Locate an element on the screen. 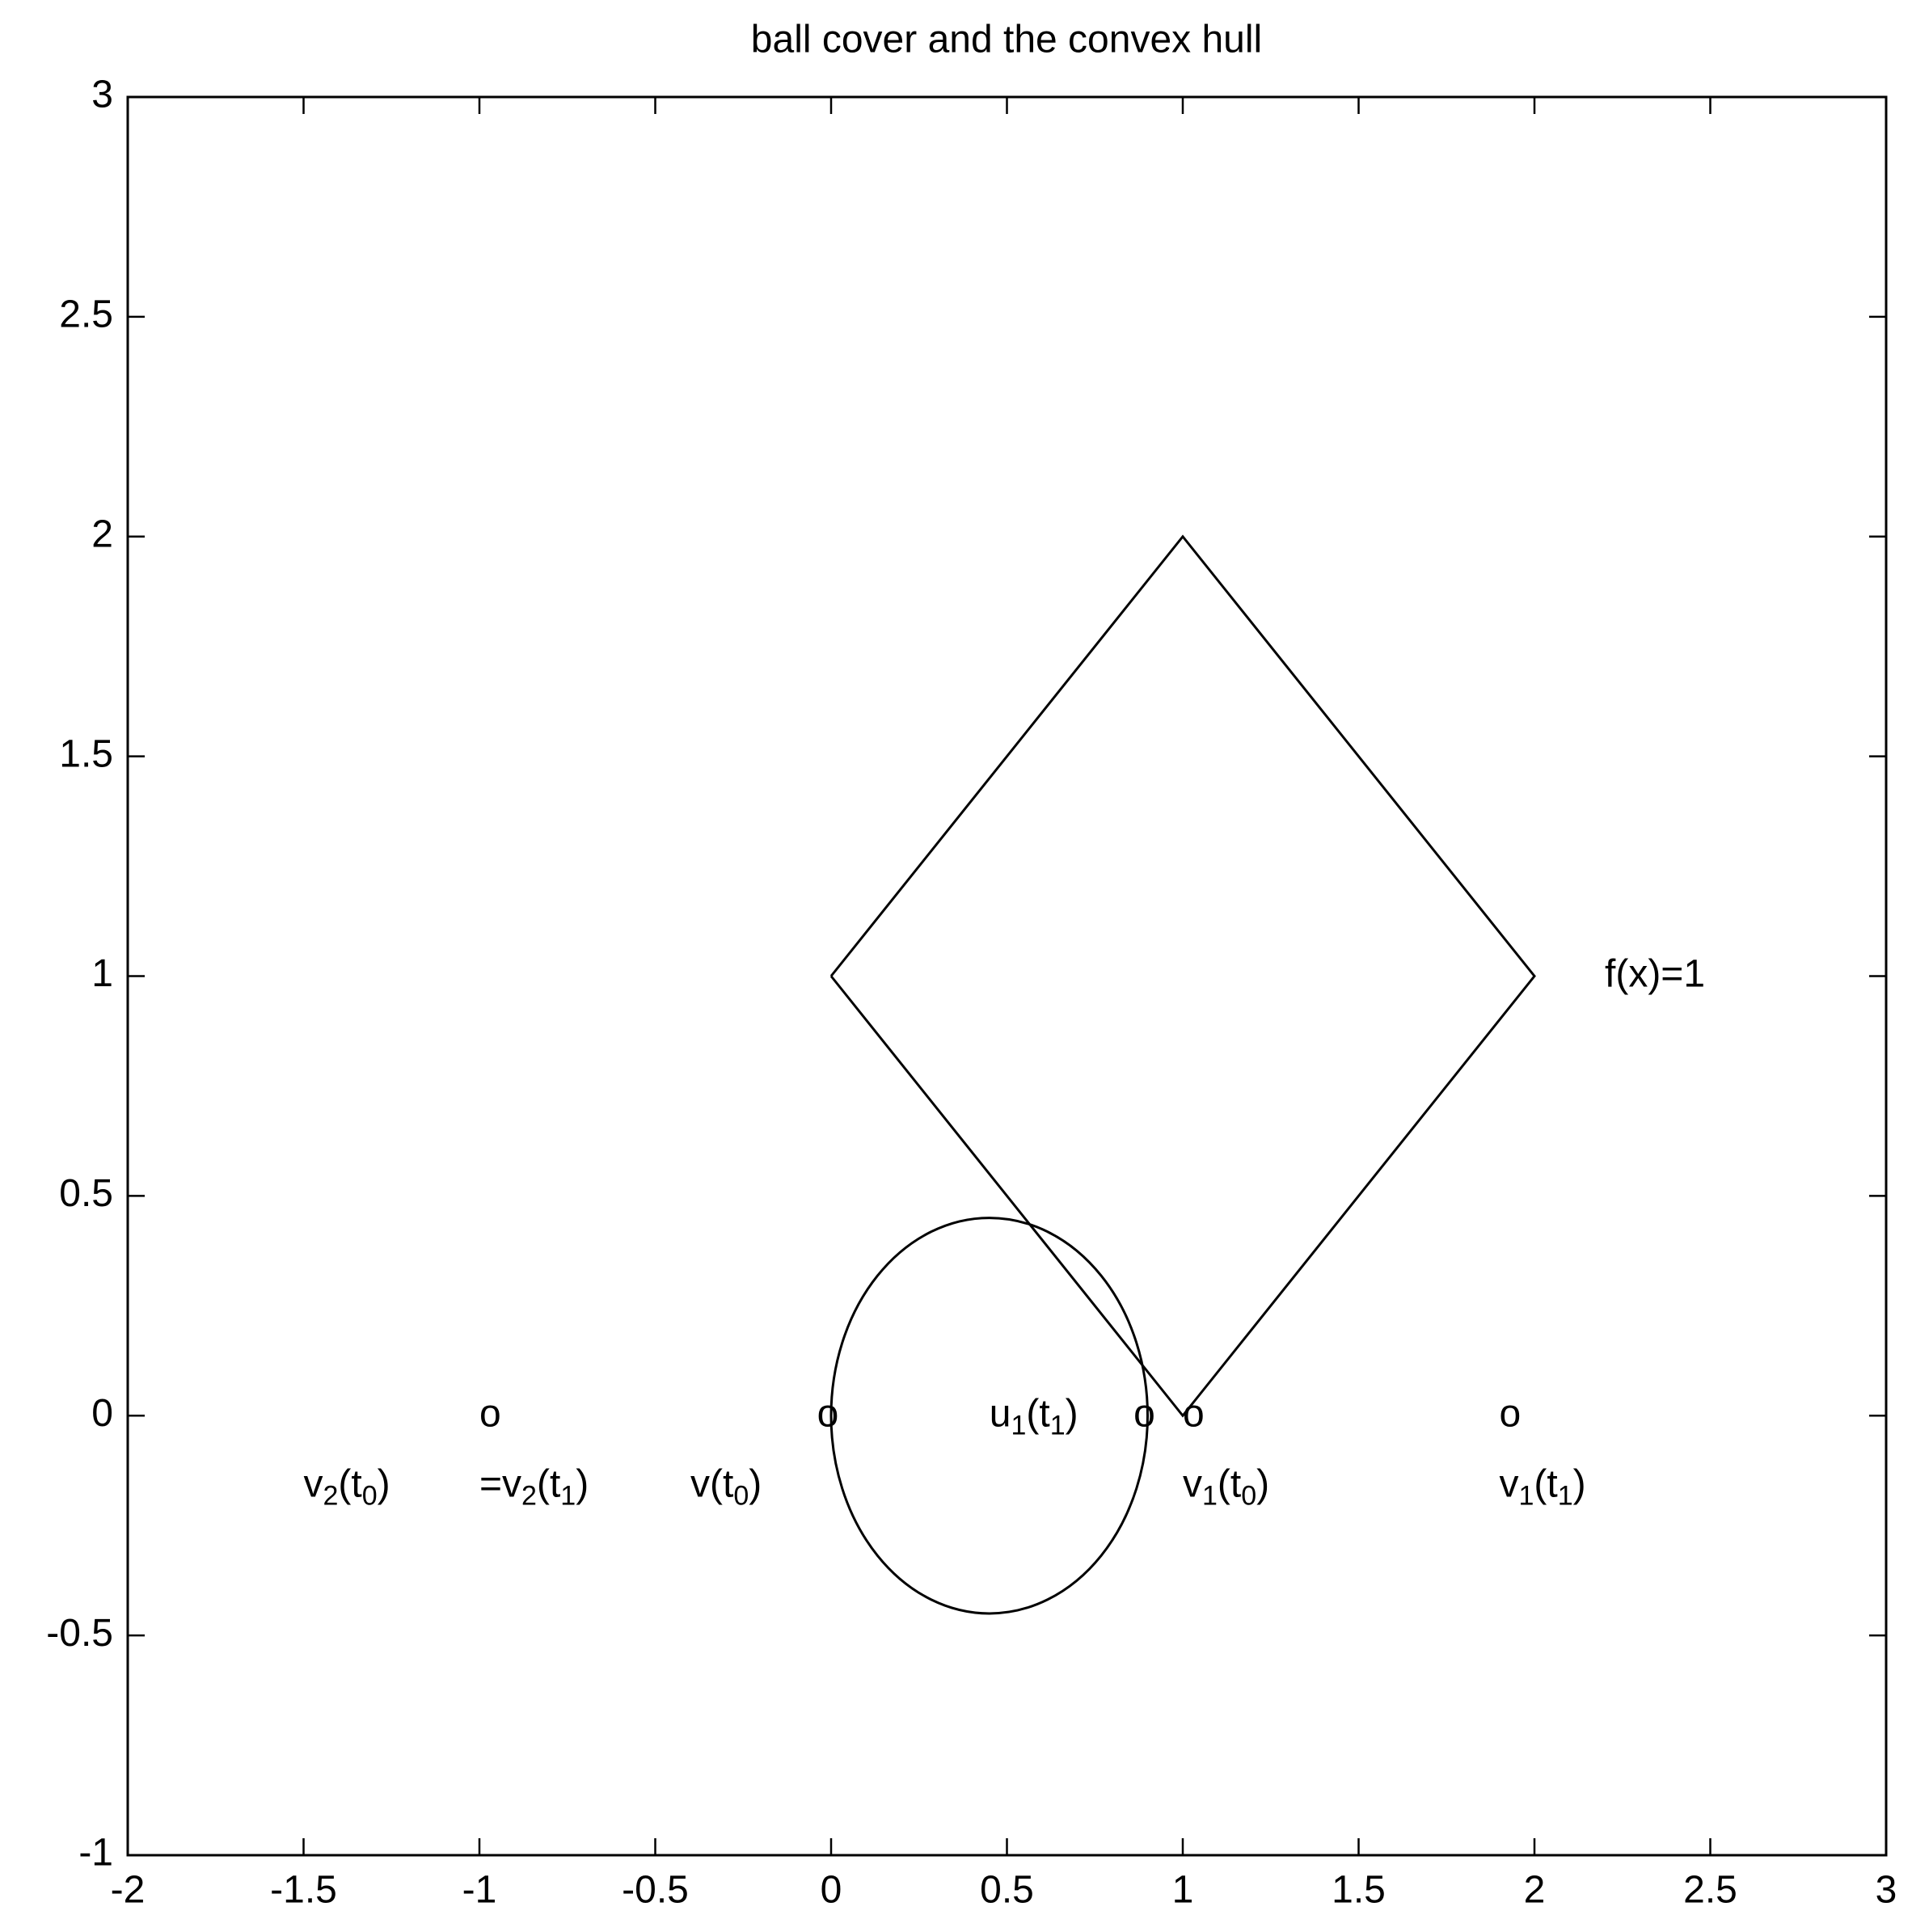 This screenshot has width=1912, height=1932. annotation: v1(t1) is located at coordinates (1543, 1486).